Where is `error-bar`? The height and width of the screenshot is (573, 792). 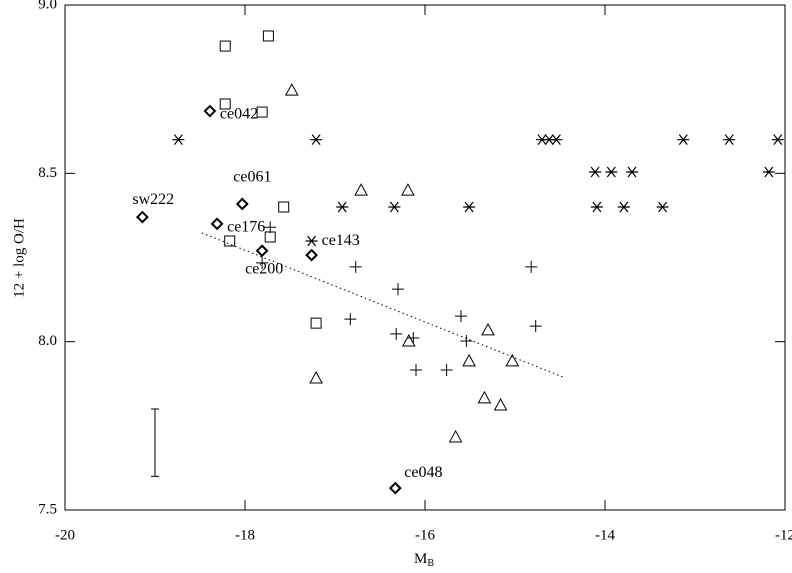
error-bar is located at coordinates (155, 442).